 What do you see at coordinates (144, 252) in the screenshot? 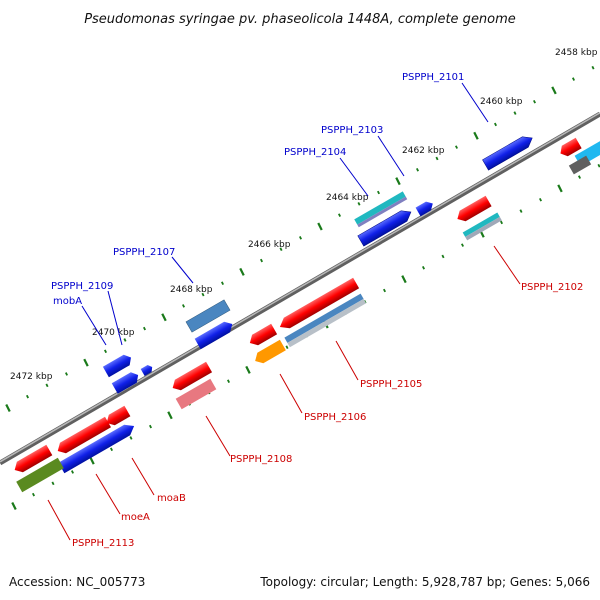
I see `label-pspph-2107: PSPPH_2107` at bounding box center [144, 252].